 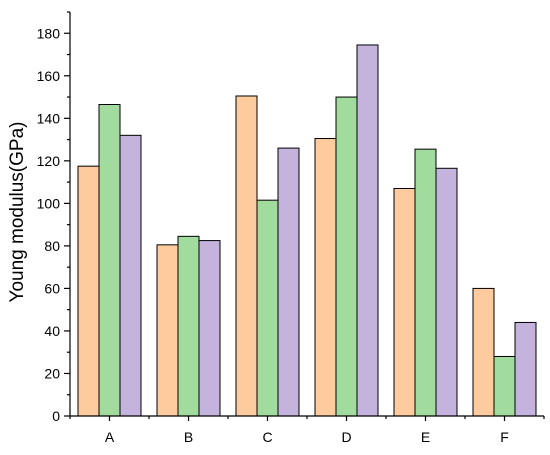 What do you see at coordinates (49, 76) in the screenshot?
I see `y-tick-label-160: 160` at bounding box center [49, 76].